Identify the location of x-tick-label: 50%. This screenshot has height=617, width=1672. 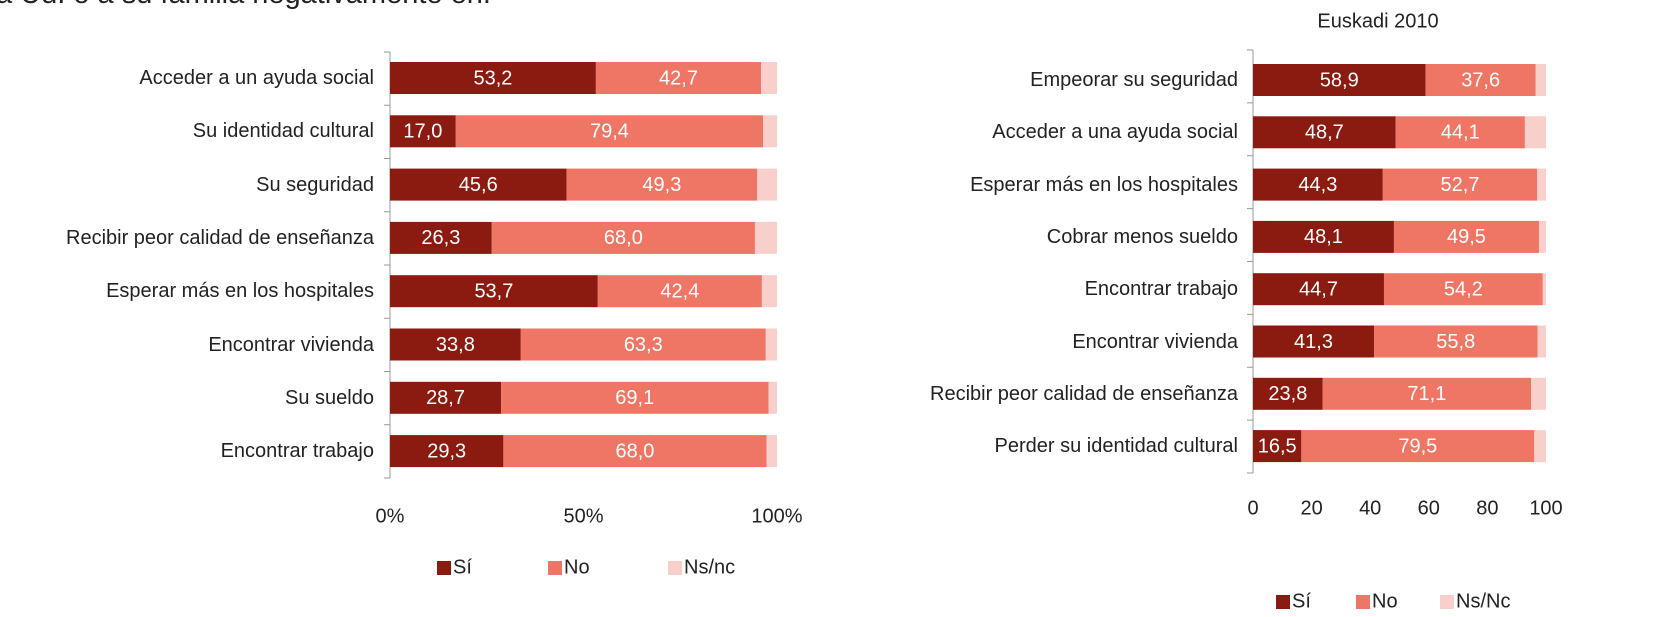
(583, 516).